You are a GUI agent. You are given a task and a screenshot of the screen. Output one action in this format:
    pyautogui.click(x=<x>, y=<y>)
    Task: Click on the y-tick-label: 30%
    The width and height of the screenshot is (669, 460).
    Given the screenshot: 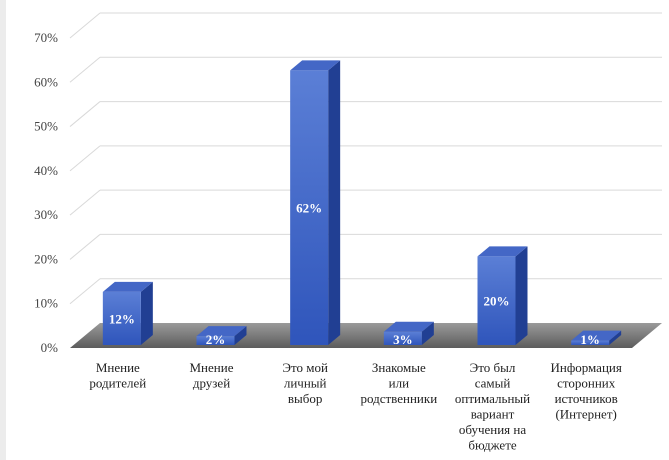 What is the action you would take?
    pyautogui.click(x=46, y=214)
    